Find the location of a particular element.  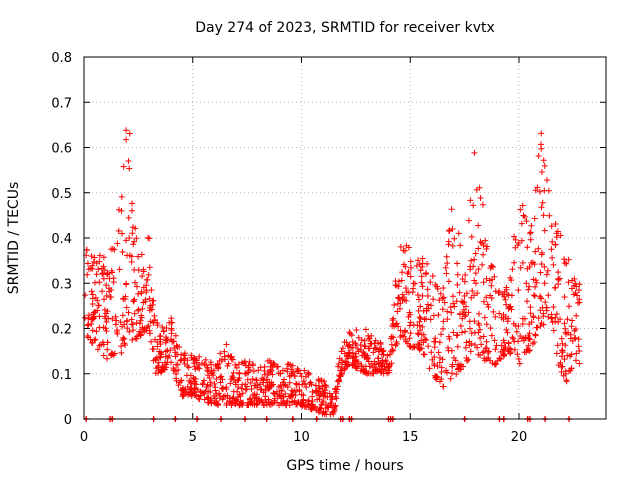

x-tick-label: 5 is located at coordinates (193, 437).